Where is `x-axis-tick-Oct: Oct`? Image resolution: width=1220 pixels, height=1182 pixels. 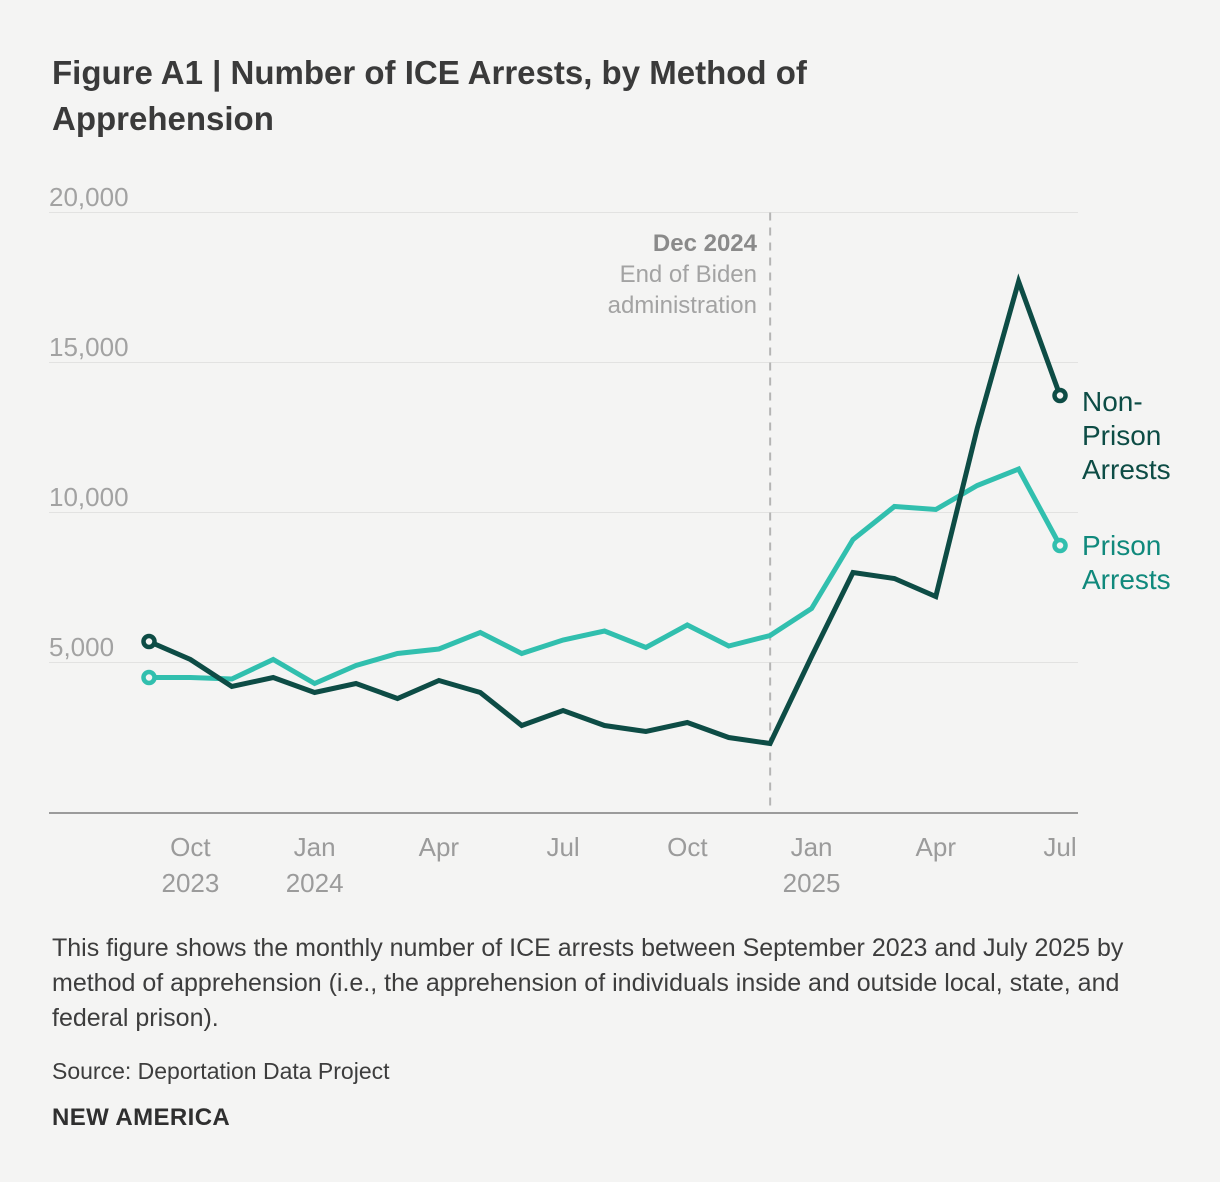 x-axis-tick-Oct: Oct is located at coordinates (687, 847).